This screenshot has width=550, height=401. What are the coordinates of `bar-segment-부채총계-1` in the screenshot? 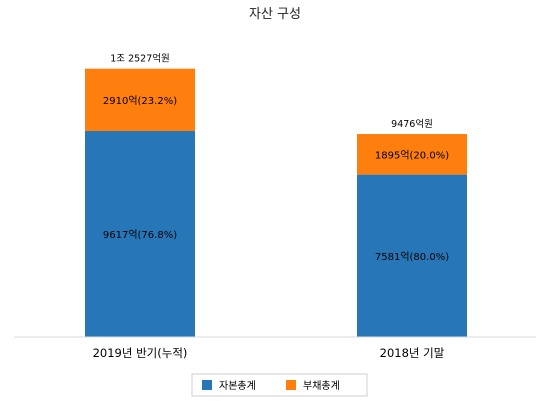 It's located at (412, 154).